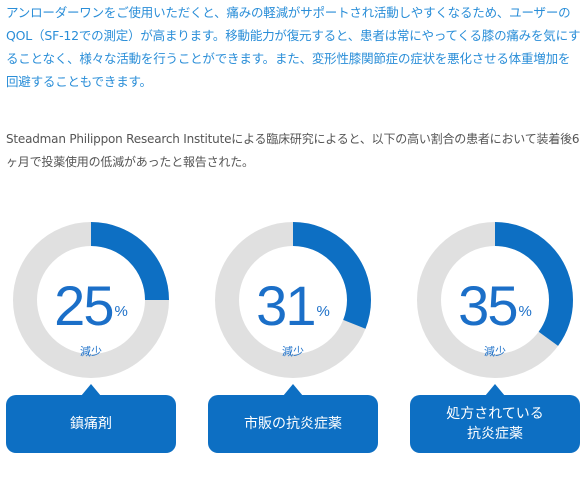  I want to click on stat-label: 鎮痛剤, so click(91, 418).